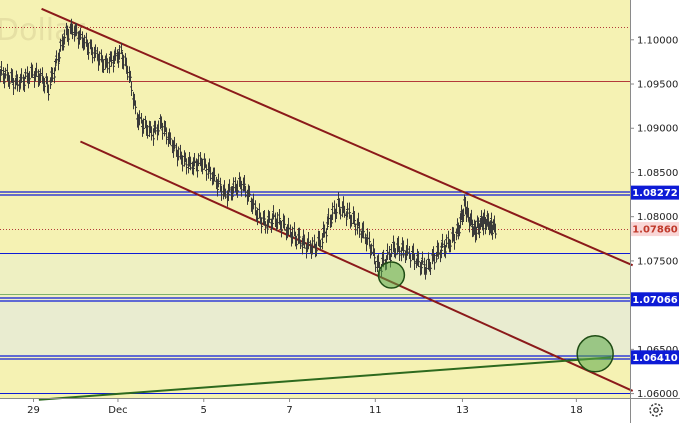  What do you see at coordinates (375, 410) in the screenshot?
I see `x-tick-label: 11` at bounding box center [375, 410].